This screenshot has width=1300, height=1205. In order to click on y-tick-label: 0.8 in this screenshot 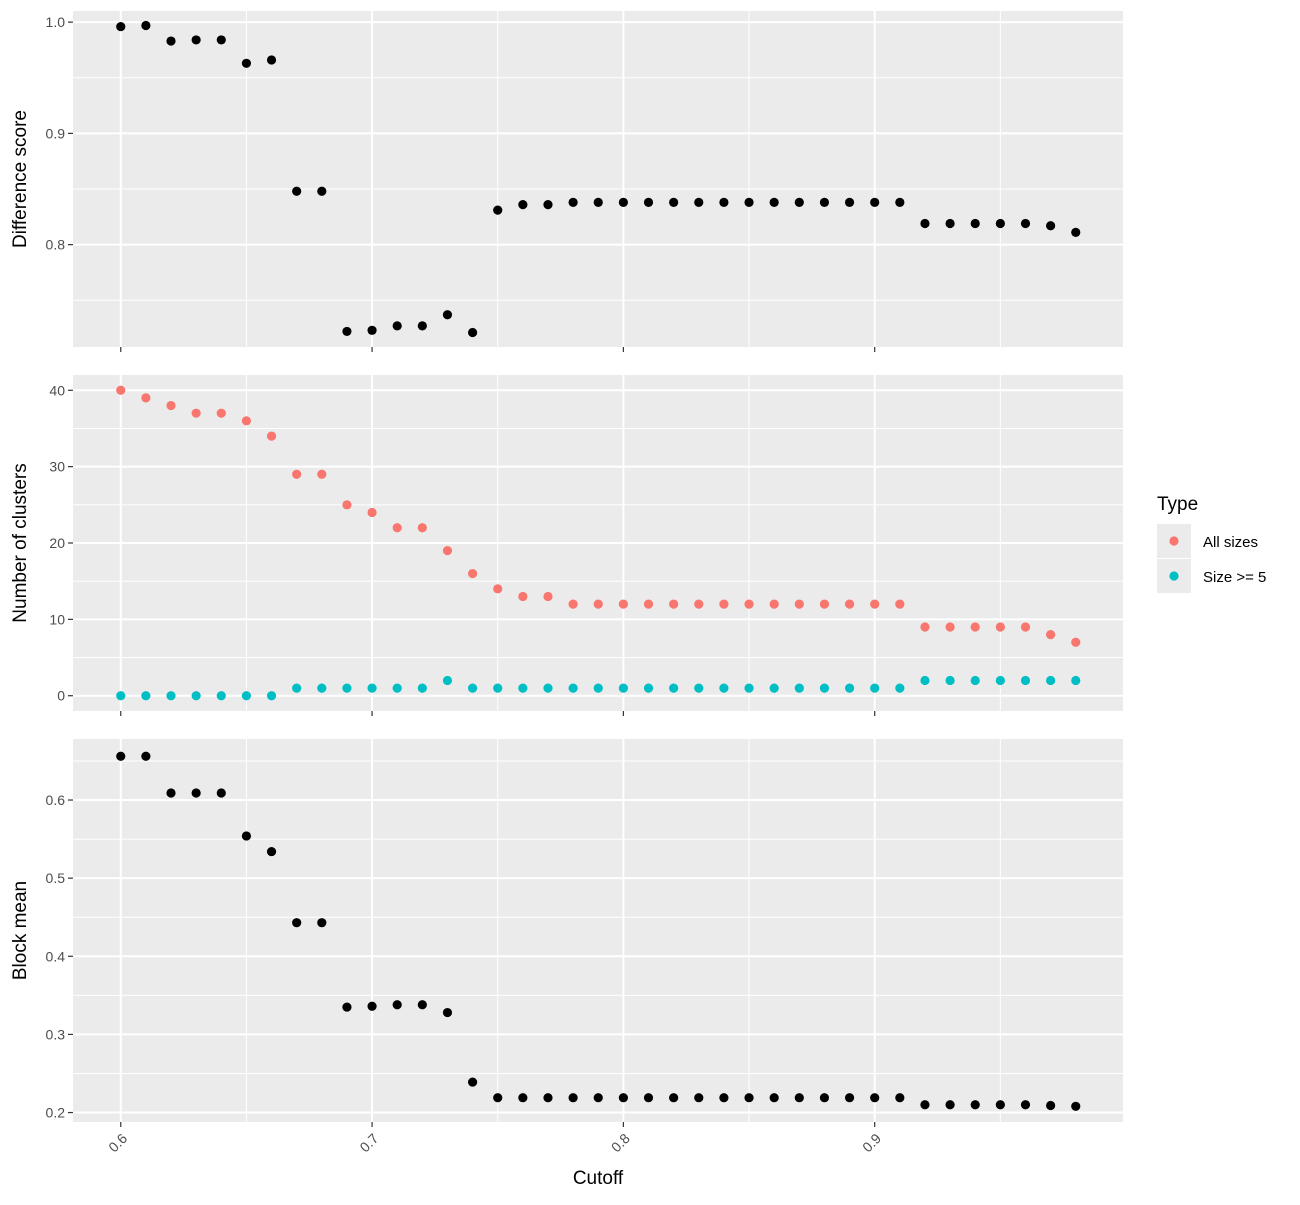, I will do `click(56, 245)`.